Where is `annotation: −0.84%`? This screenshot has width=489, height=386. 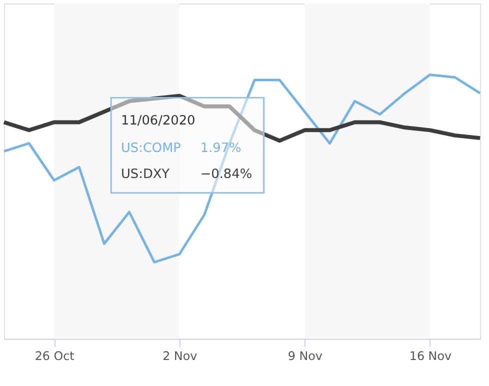 annotation: −0.84% is located at coordinates (226, 174).